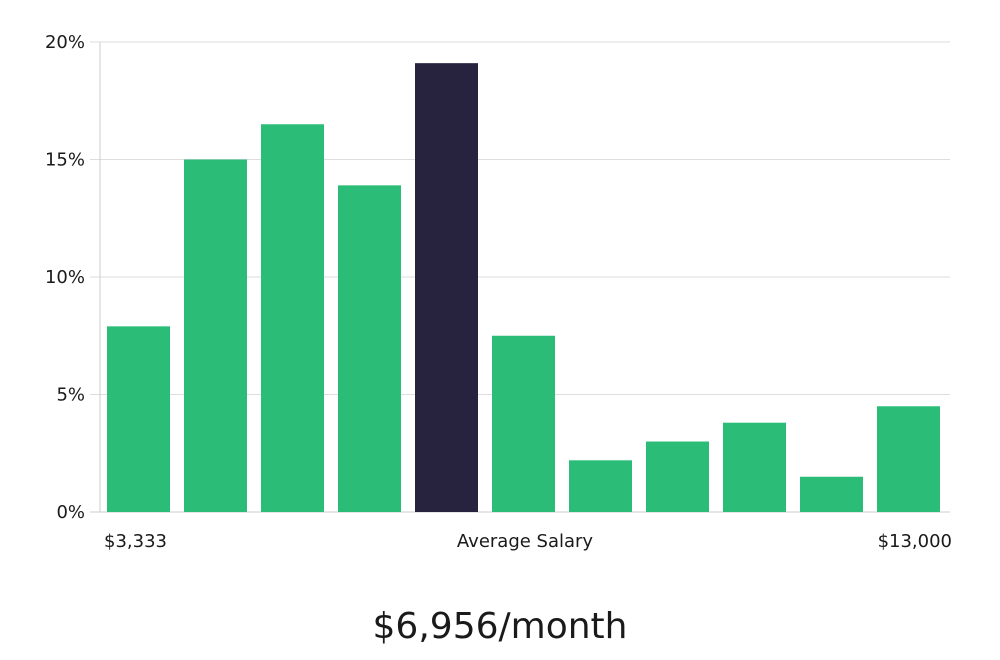  What do you see at coordinates (65, 160) in the screenshot?
I see `y-tick-label: 15%` at bounding box center [65, 160].